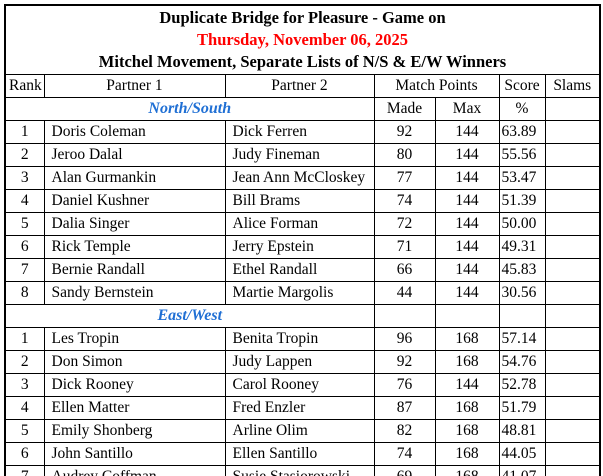  What do you see at coordinates (404, 293) in the screenshot?
I see `made-cell: 44` at bounding box center [404, 293].